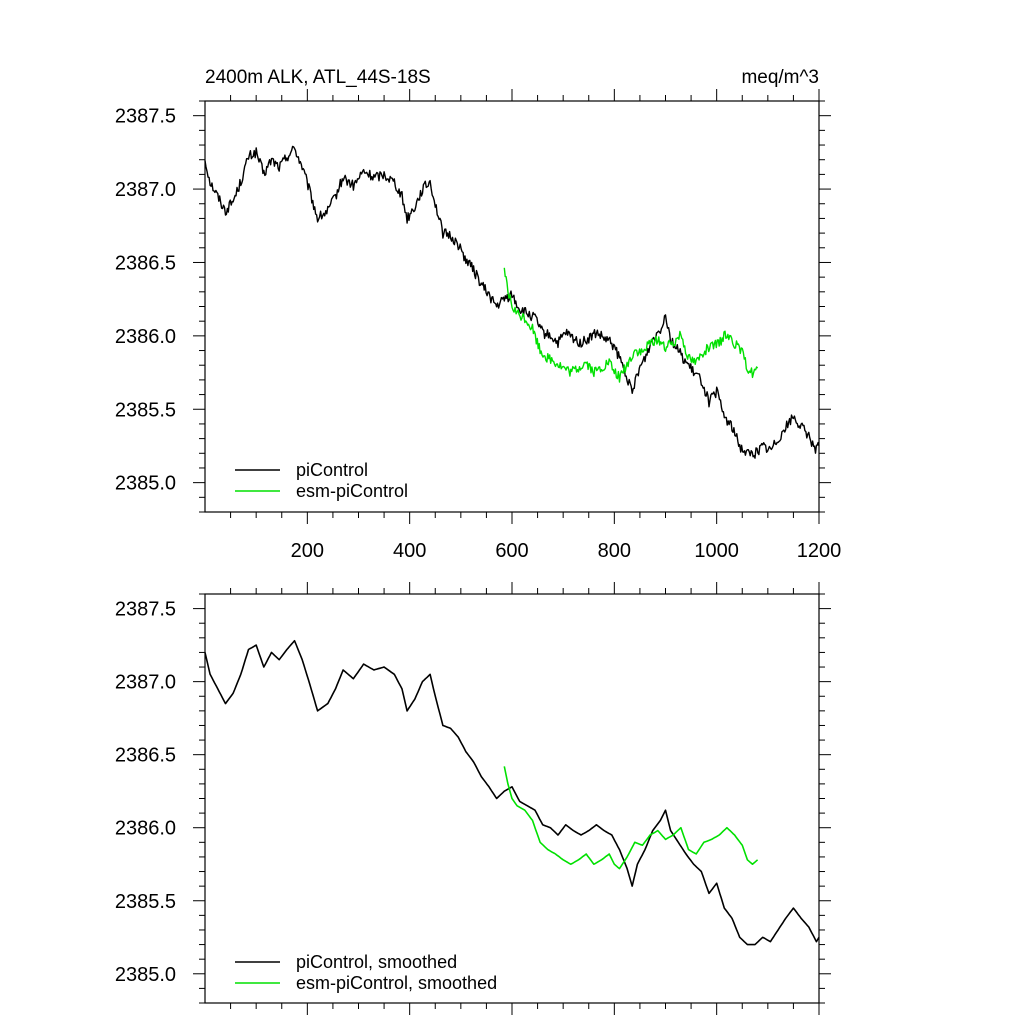 This screenshot has width=1024, height=1024. Describe the element at coordinates (396, 983) in the screenshot. I see `legend-label: esm-piControl, smoothed` at that location.